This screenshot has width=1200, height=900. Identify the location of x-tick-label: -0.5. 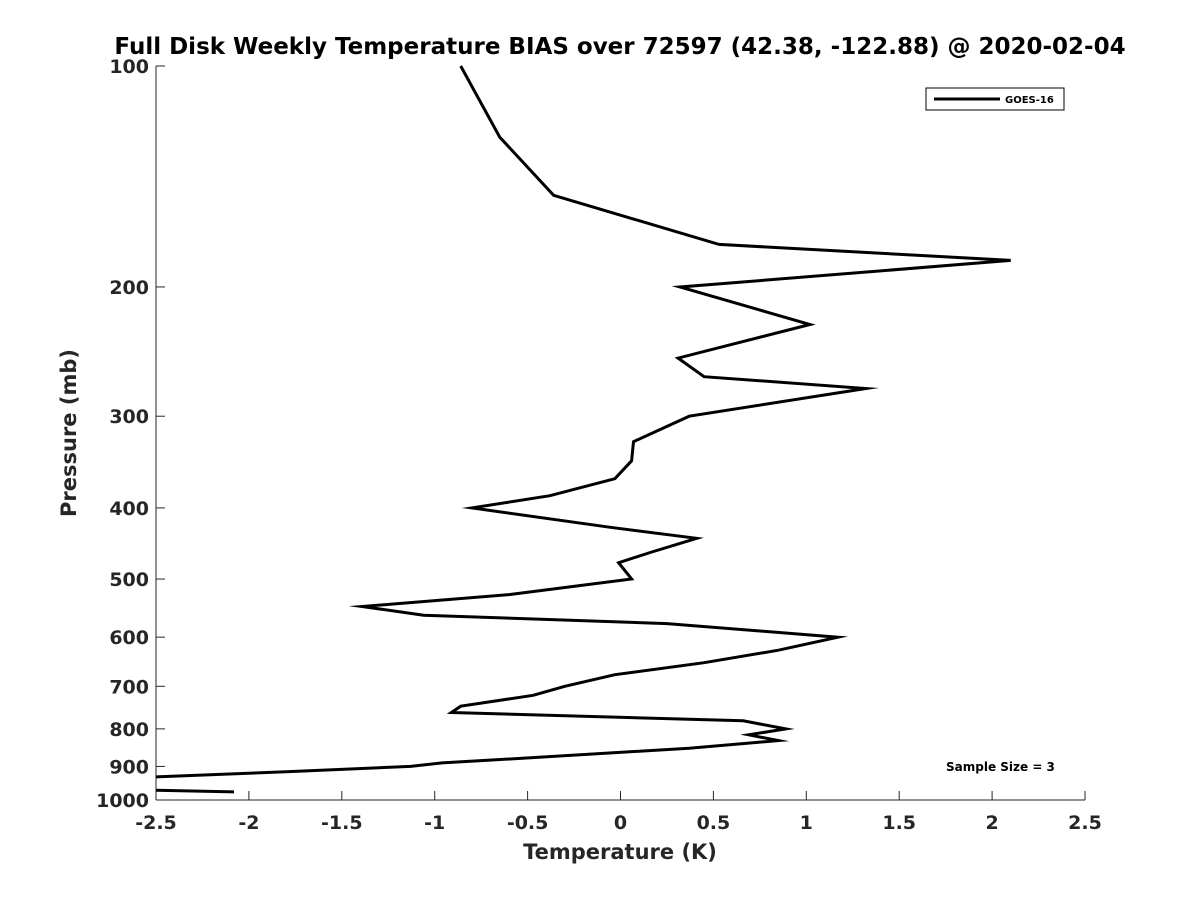
(528, 823).